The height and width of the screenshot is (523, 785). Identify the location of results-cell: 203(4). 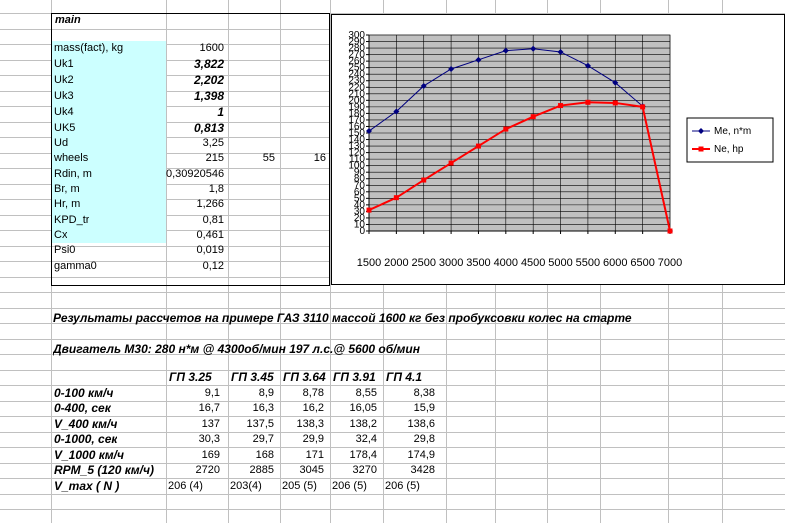
(246, 486).